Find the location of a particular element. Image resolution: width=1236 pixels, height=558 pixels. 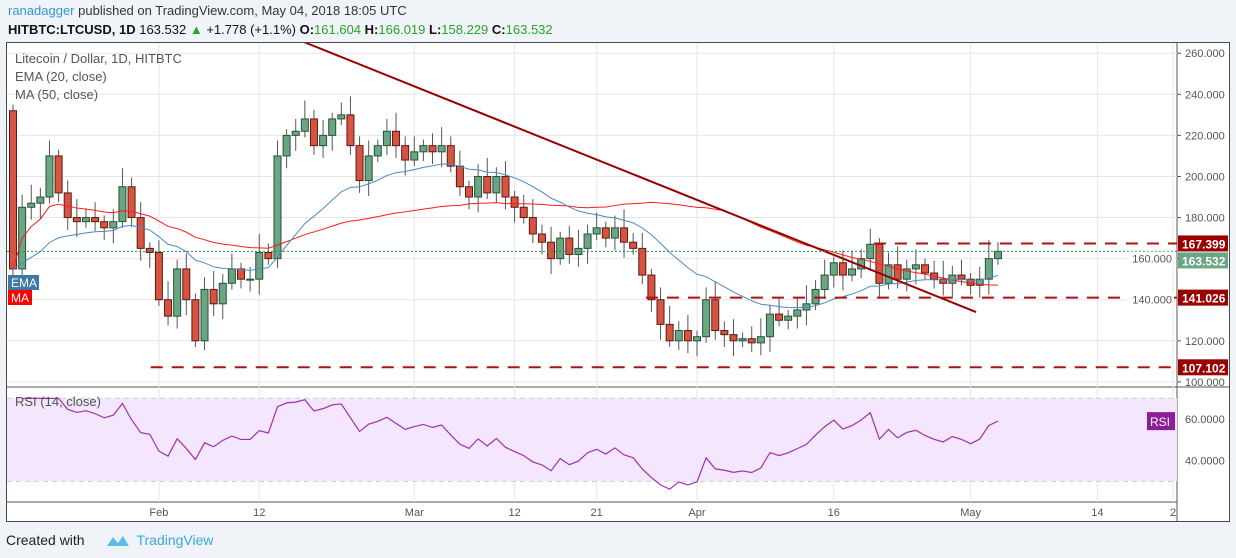

last-price: 163.532 is located at coordinates (163, 29).